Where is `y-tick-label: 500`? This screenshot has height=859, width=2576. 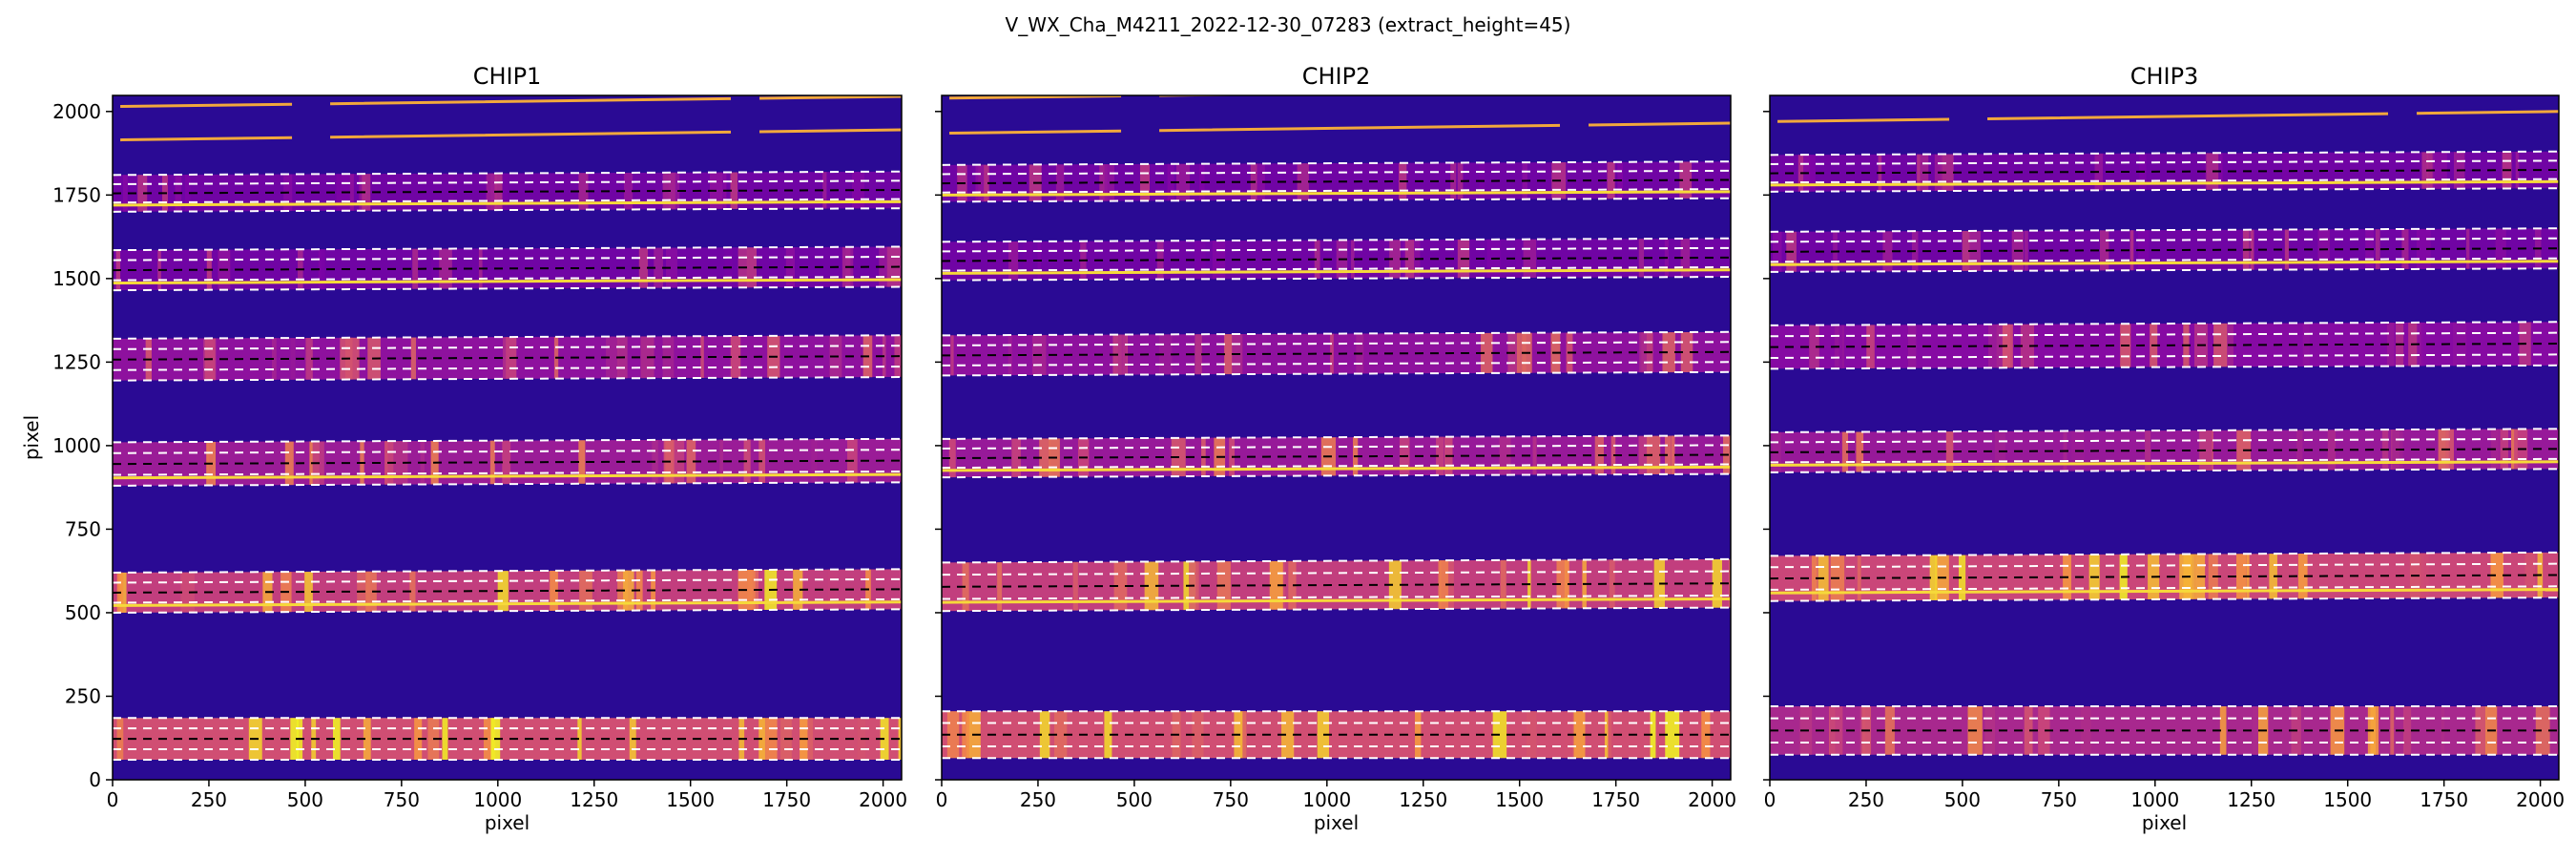 y-tick-label: 500 is located at coordinates (83, 612).